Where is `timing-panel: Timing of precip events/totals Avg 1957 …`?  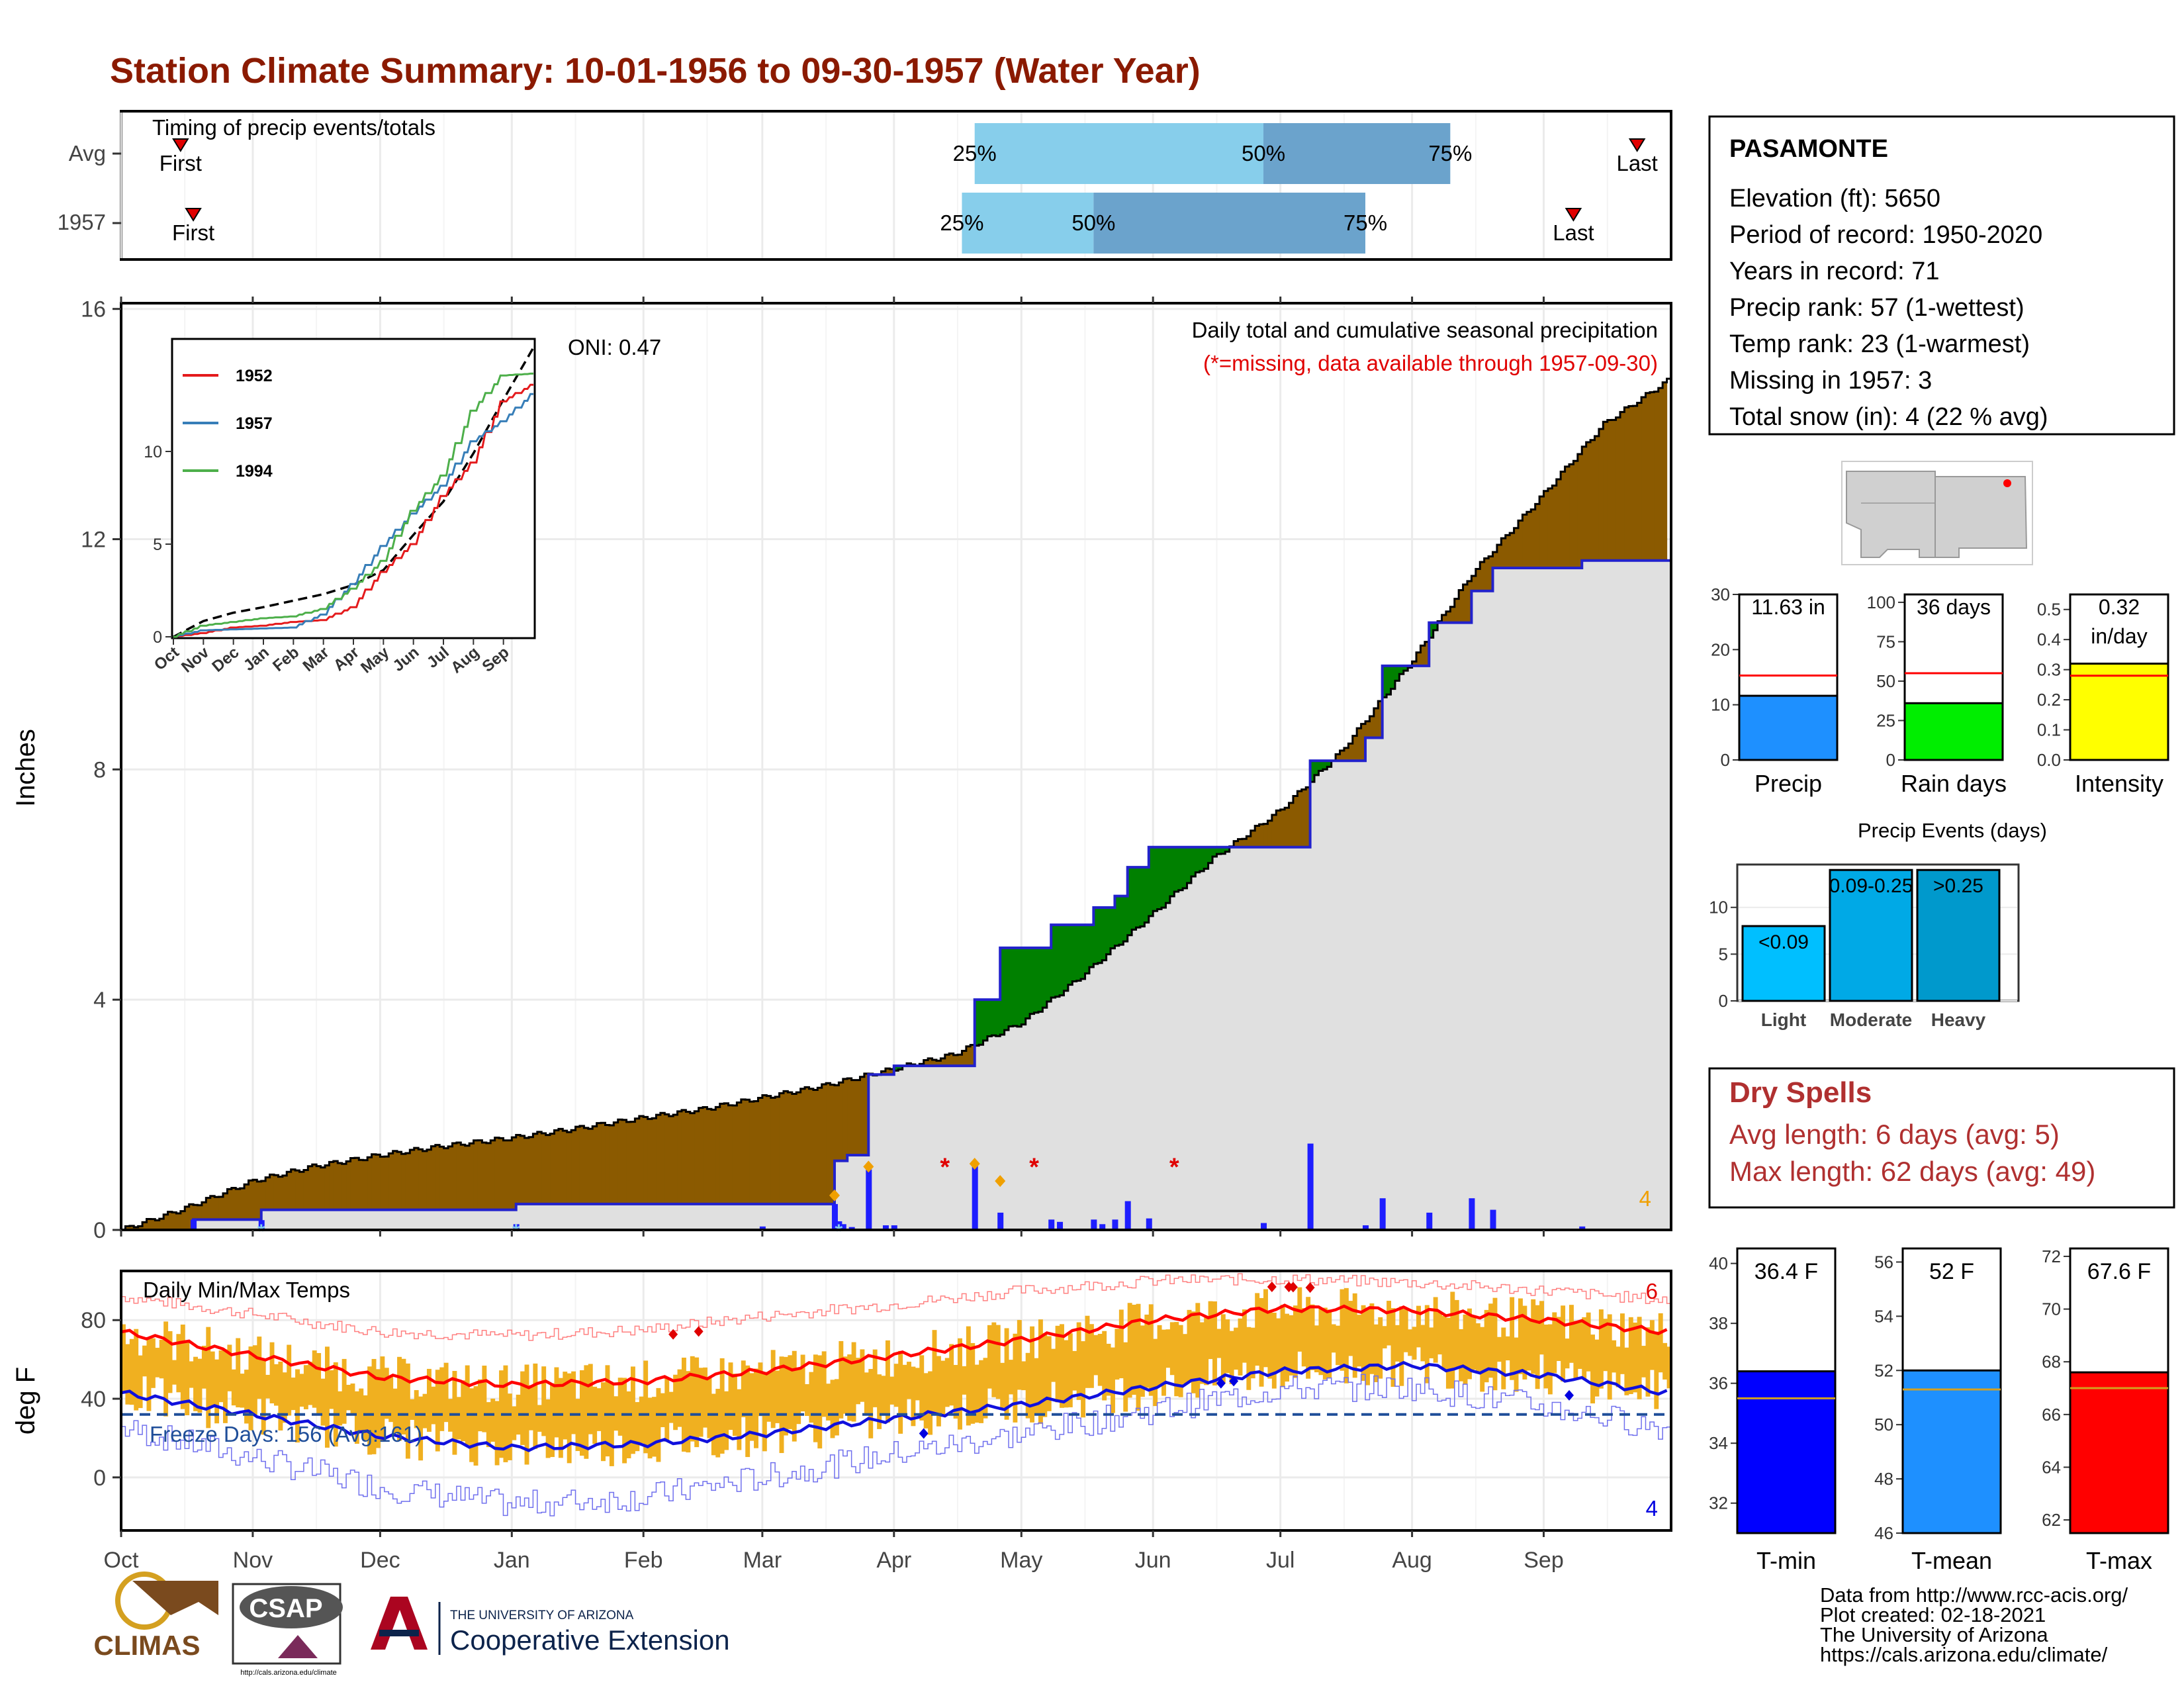 timing-panel: Timing of precip events/totals Avg 1957 … is located at coordinates (865, 185).